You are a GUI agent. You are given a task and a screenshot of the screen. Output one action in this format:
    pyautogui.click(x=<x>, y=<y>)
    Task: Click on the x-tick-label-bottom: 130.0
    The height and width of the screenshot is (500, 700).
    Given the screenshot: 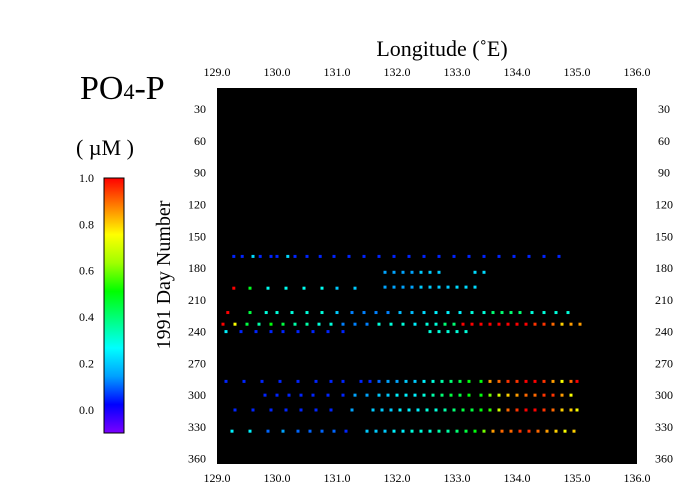 What is the action you would take?
    pyautogui.click(x=277, y=478)
    